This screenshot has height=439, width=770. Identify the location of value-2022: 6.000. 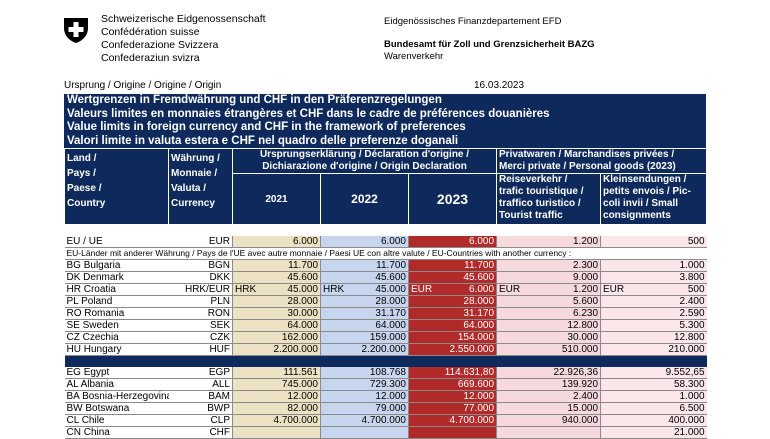
(364, 242).